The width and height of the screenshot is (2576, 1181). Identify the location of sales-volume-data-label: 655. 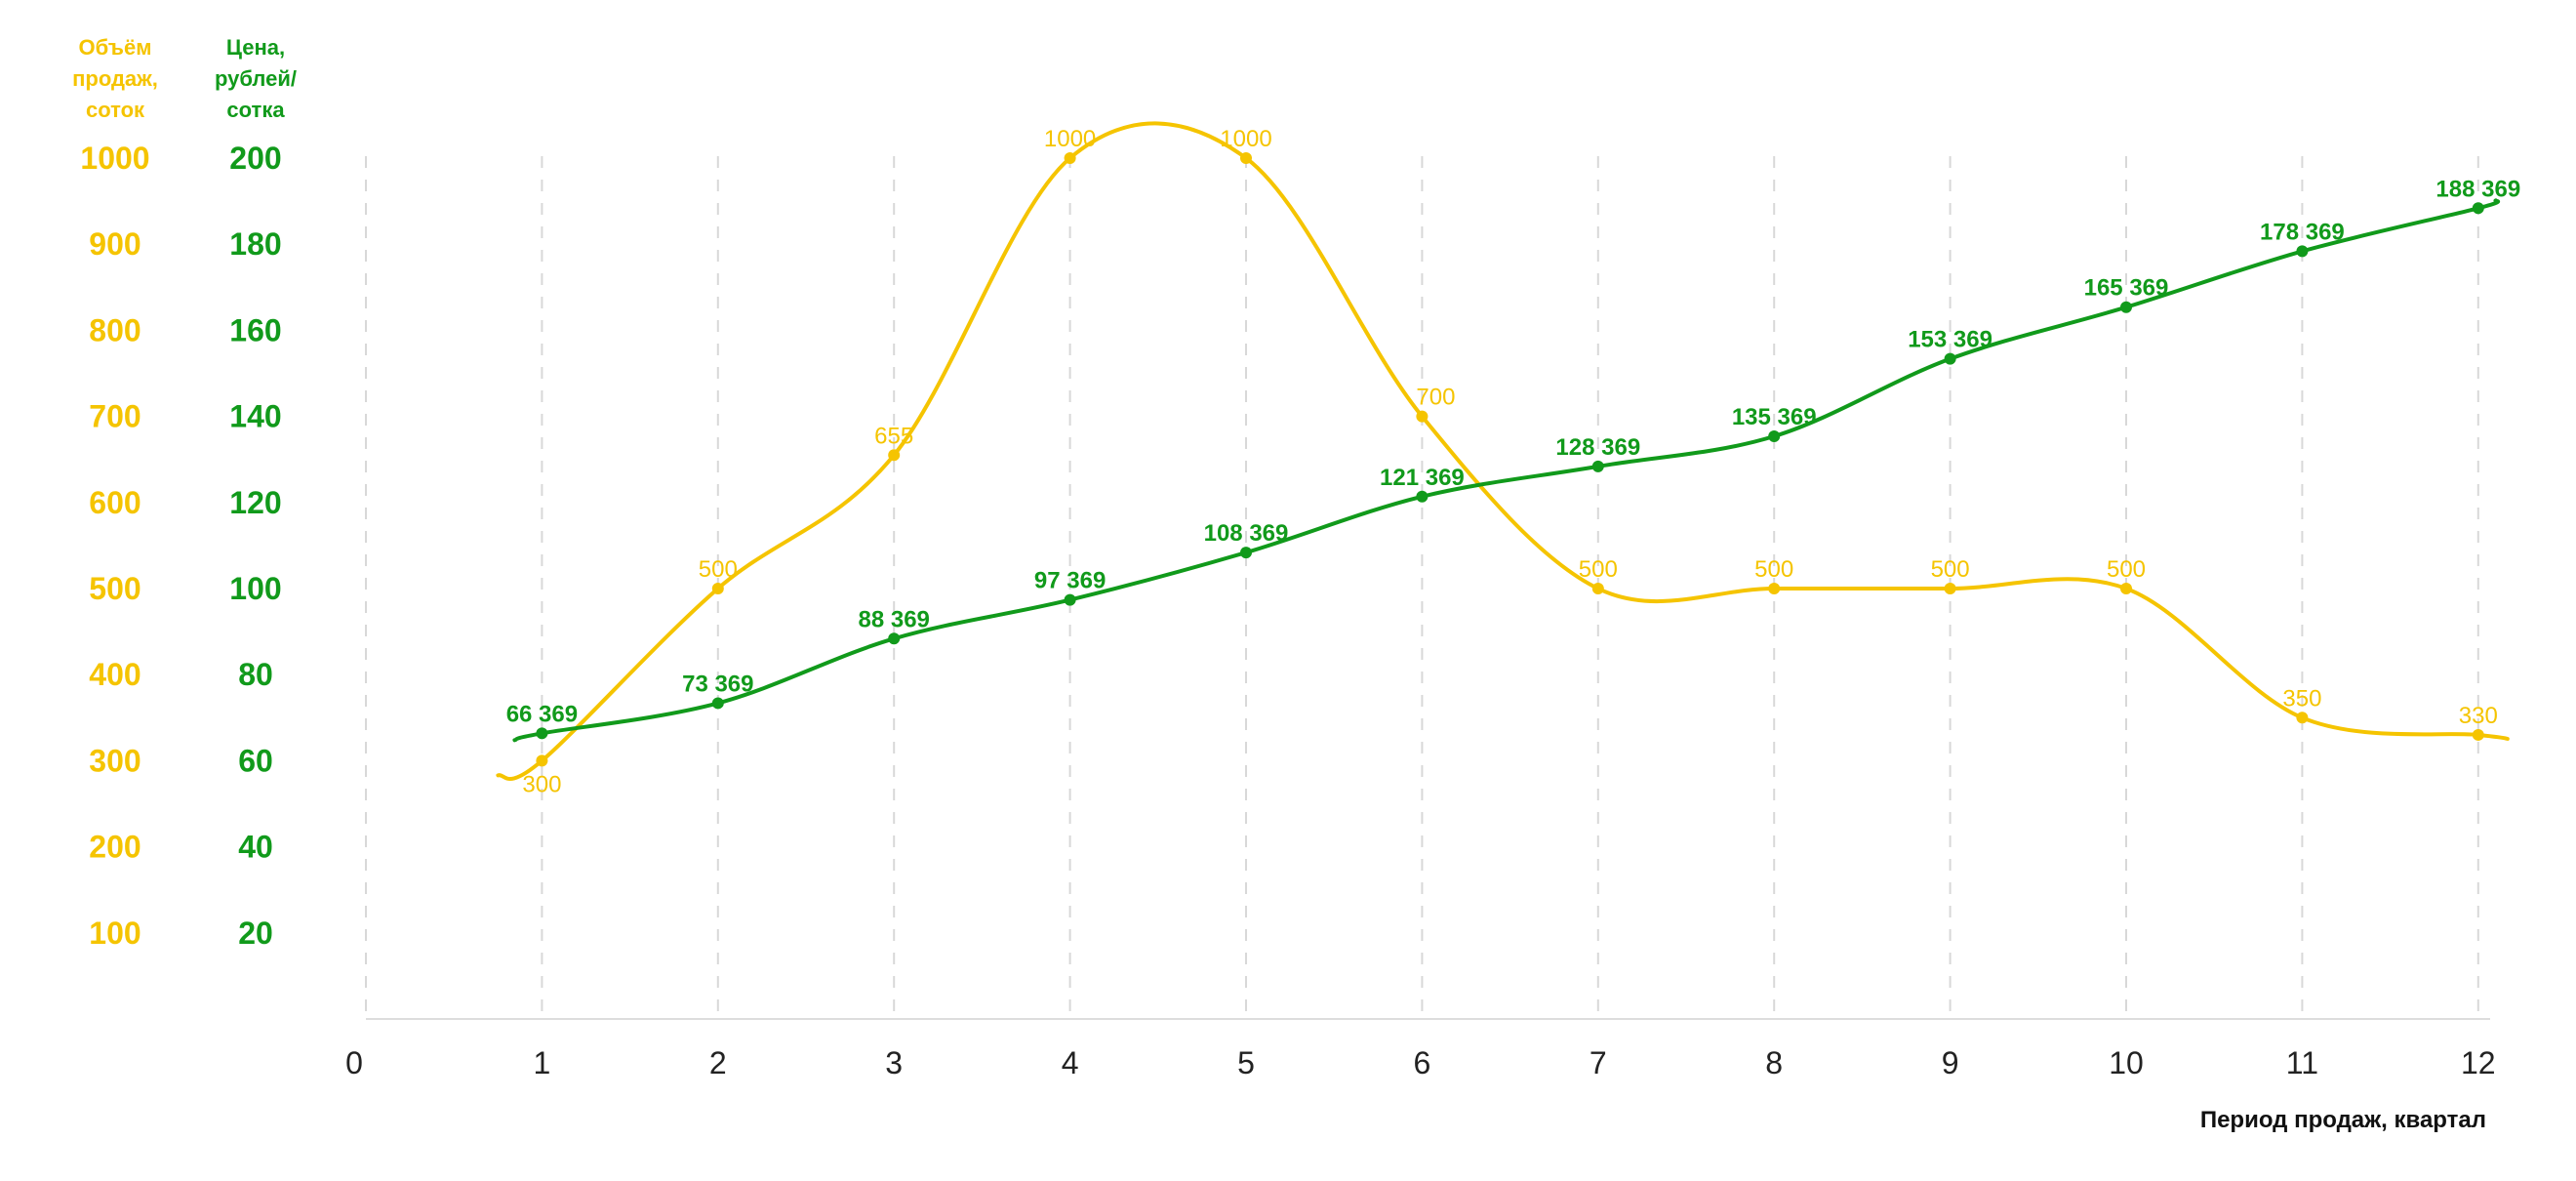
(893, 436).